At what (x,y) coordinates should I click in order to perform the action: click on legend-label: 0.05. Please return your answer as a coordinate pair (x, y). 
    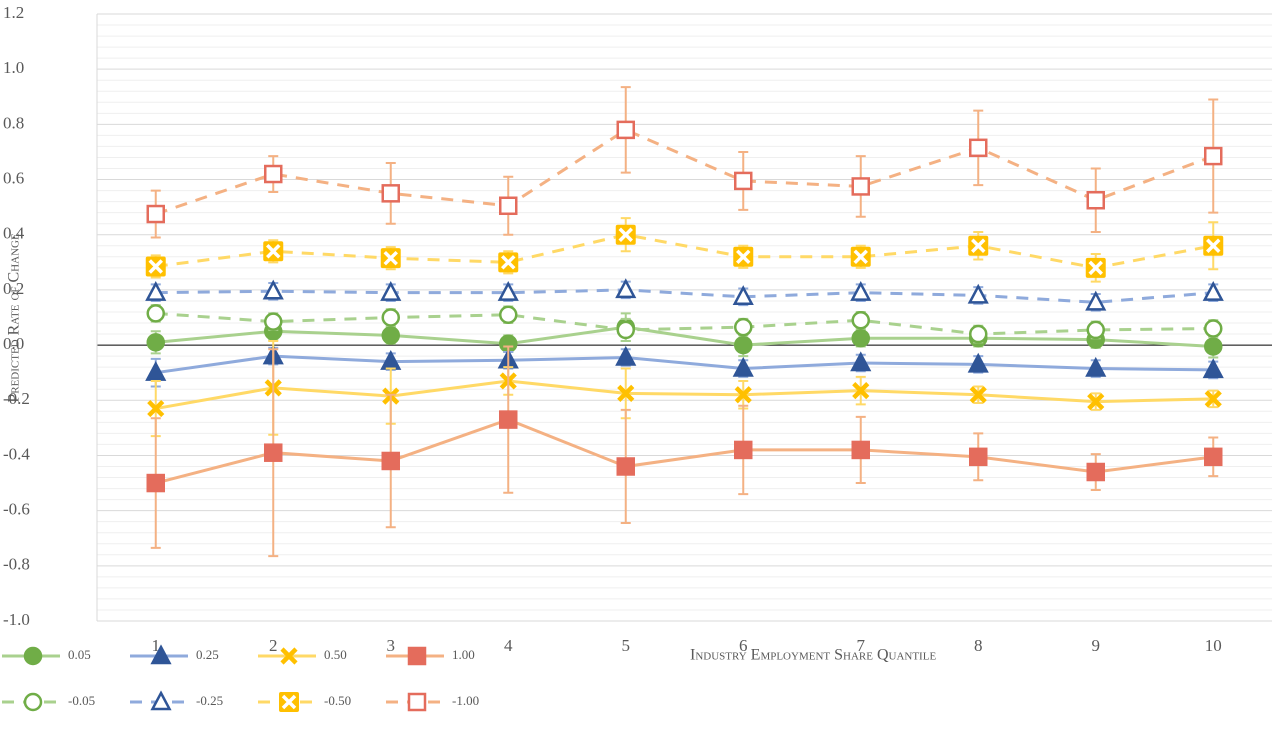
    Looking at the image, I should click on (79, 654).